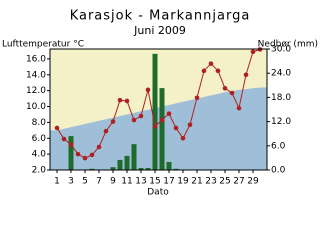  Describe the element at coordinates (278, 171) in the screenshot. I see `y2-tick-label: 0.0` at that location.